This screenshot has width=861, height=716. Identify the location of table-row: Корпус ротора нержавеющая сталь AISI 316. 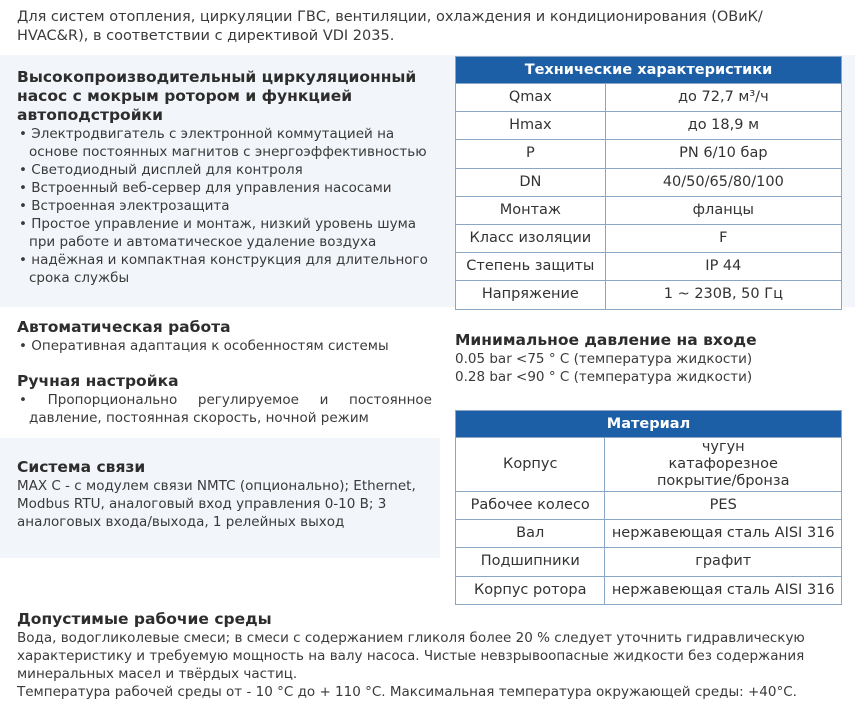
(648, 590).